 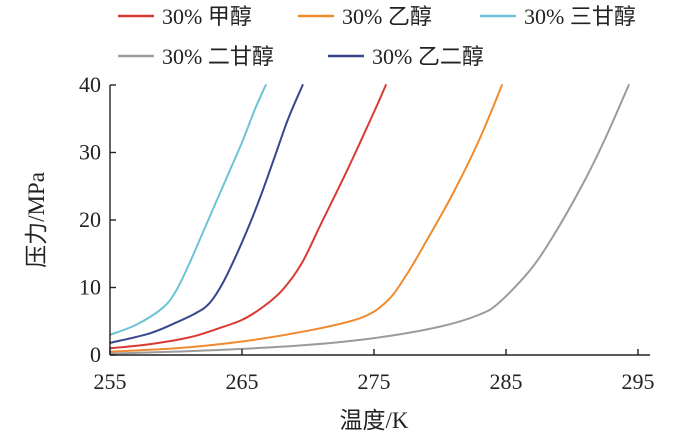 What do you see at coordinates (90, 84) in the screenshot?
I see `y-tick-label: 40` at bounding box center [90, 84].